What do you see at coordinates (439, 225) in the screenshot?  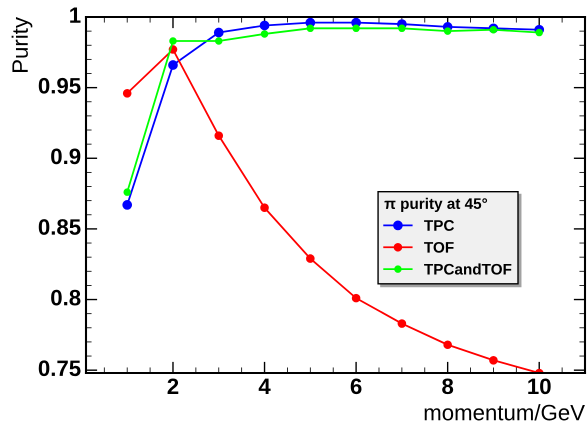 I see `legend-label: TPC` at bounding box center [439, 225].